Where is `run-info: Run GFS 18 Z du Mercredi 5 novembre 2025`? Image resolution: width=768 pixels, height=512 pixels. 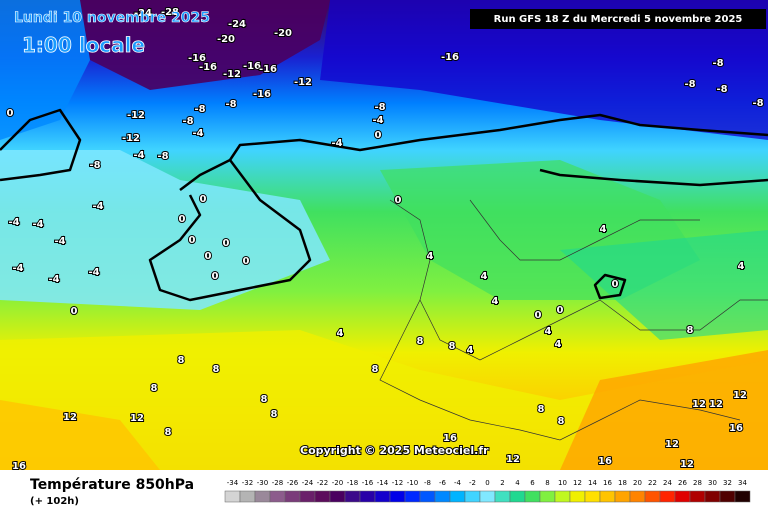
run-info: Run GFS 18 Z du Mercredi 5 novembre 2025 is located at coordinates (618, 19).